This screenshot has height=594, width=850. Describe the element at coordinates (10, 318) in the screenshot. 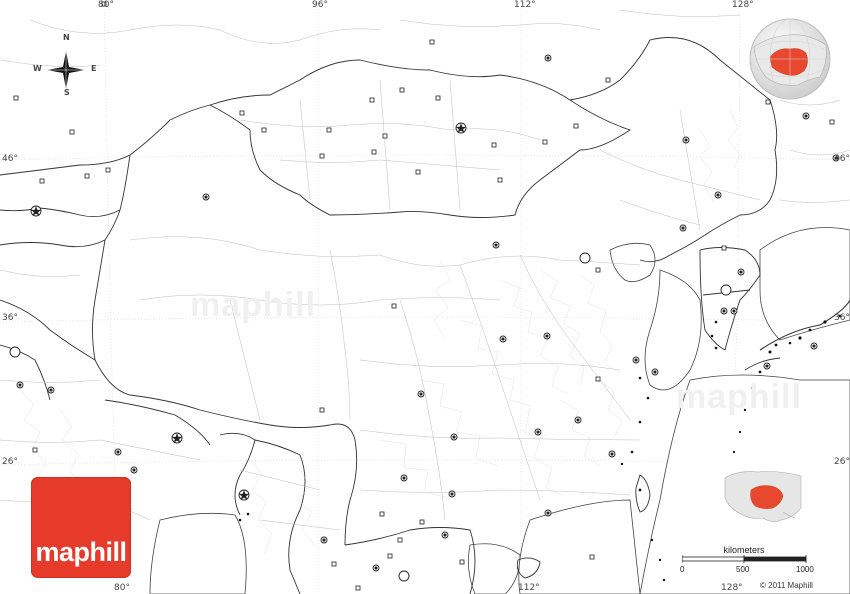

I see `latitude-label-36-left: 36°` at that location.